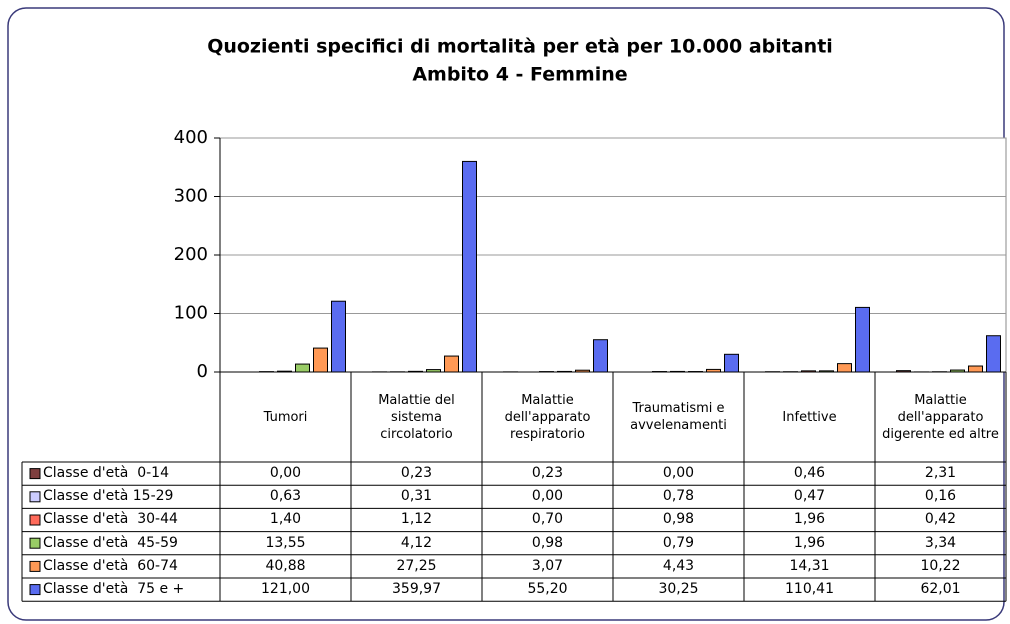 This screenshot has height=624, width=1010. Describe the element at coordinates (285, 519) in the screenshot. I see `table-value: 1,40` at that location.